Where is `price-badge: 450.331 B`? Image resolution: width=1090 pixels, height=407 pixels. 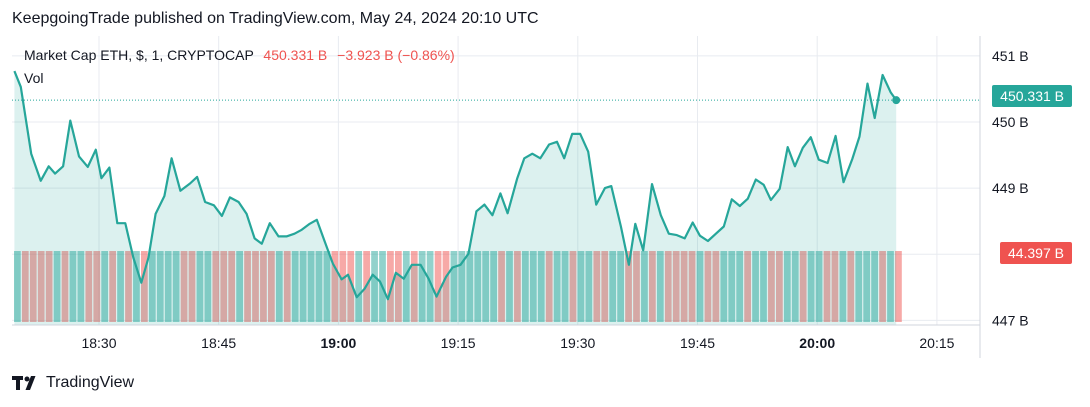
price-badge: 450.331 B is located at coordinates (1032, 96).